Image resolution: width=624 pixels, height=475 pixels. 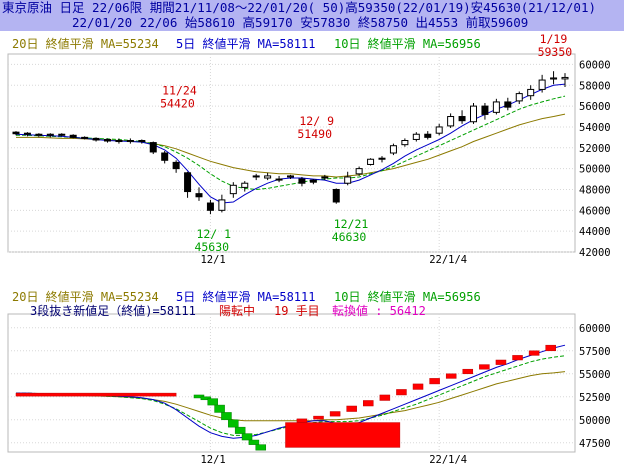 I want to click on line-ma20, so click(x=291, y=145).